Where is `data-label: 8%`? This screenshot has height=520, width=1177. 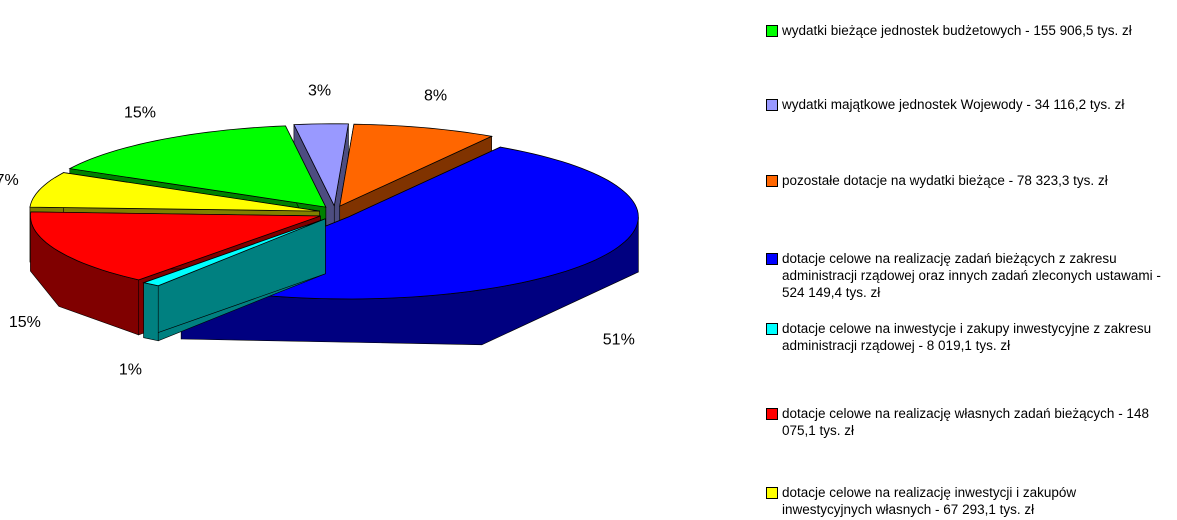 data-label: 8% is located at coordinates (435, 96).